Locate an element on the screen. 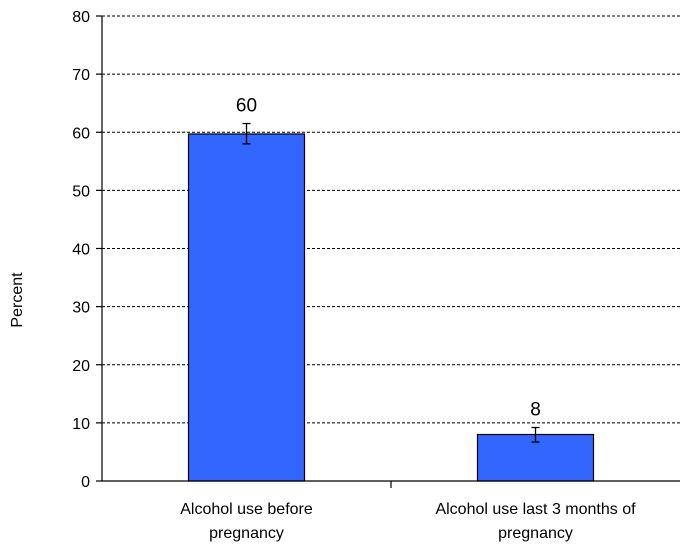 The image size is (682, 551). category-label: Alcohol use before is located at coordinates (246, 509).